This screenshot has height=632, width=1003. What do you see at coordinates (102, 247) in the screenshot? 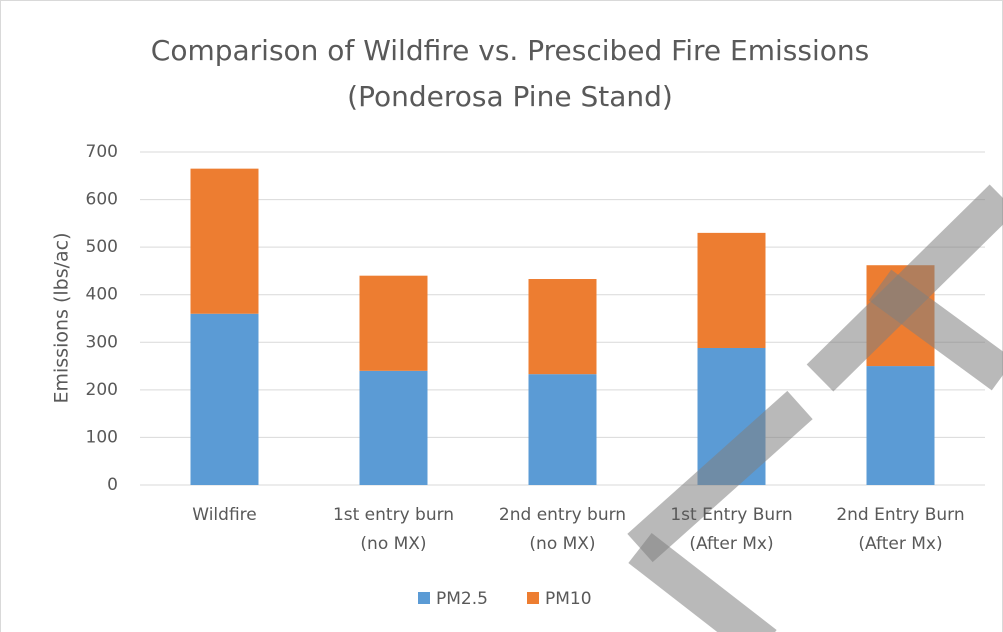
I see `y-tick-label: 500` at bounding box center [102, 247].